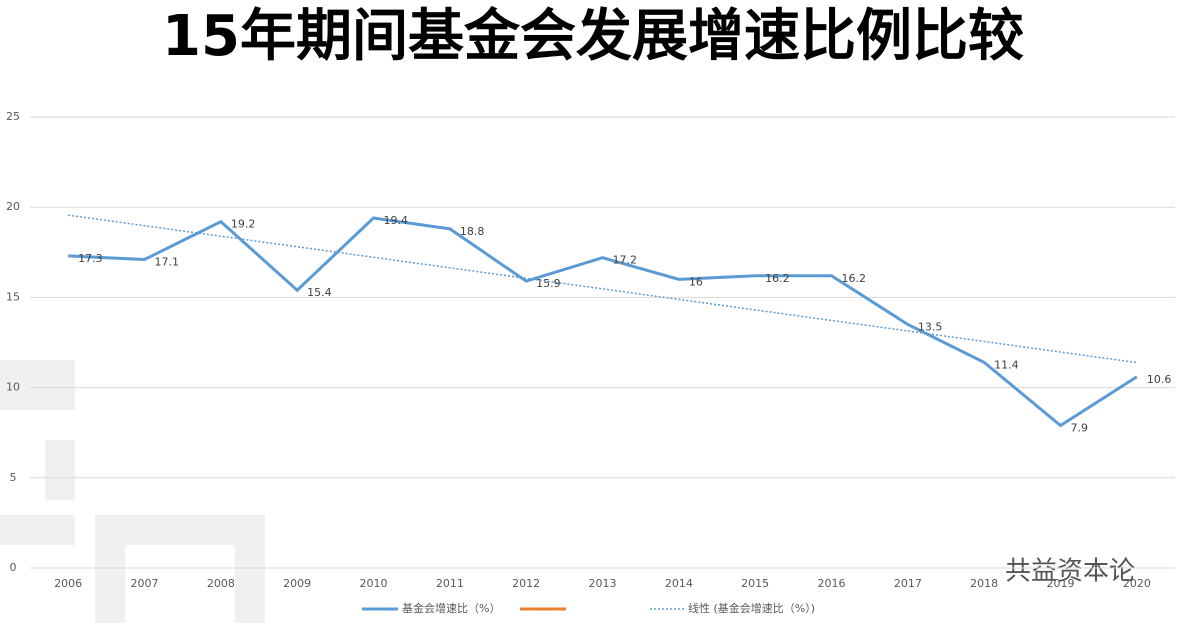 The width and height of the screenshot is (1186, 627). What do you see at coordinates (679, 583) in the screenshot?
I see `x-tick-label: 2014` at bounding box center [679, 583].